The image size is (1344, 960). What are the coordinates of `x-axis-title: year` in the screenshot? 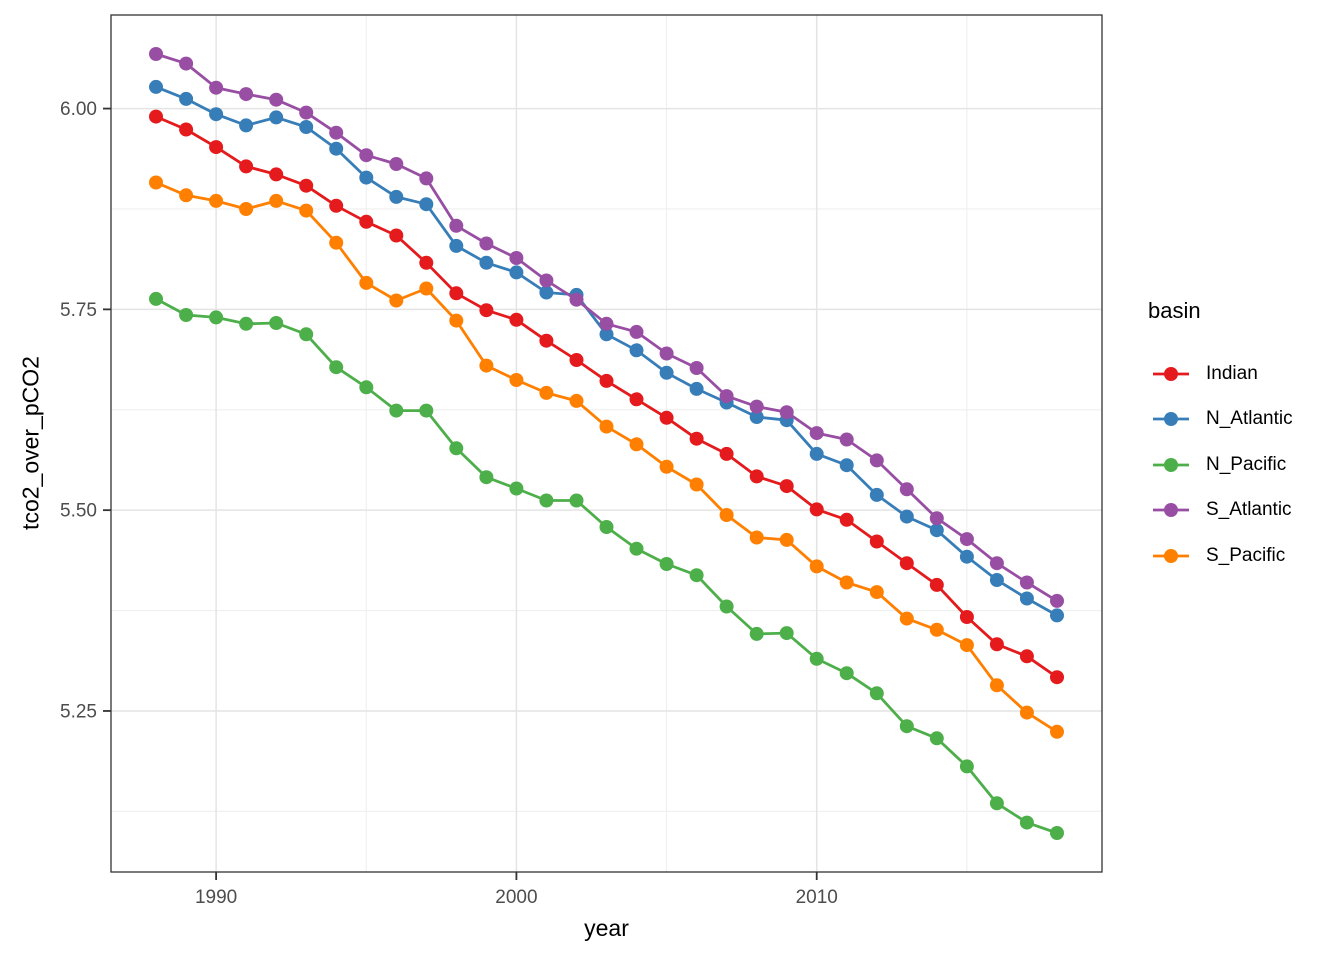 It's located at (606, 928).